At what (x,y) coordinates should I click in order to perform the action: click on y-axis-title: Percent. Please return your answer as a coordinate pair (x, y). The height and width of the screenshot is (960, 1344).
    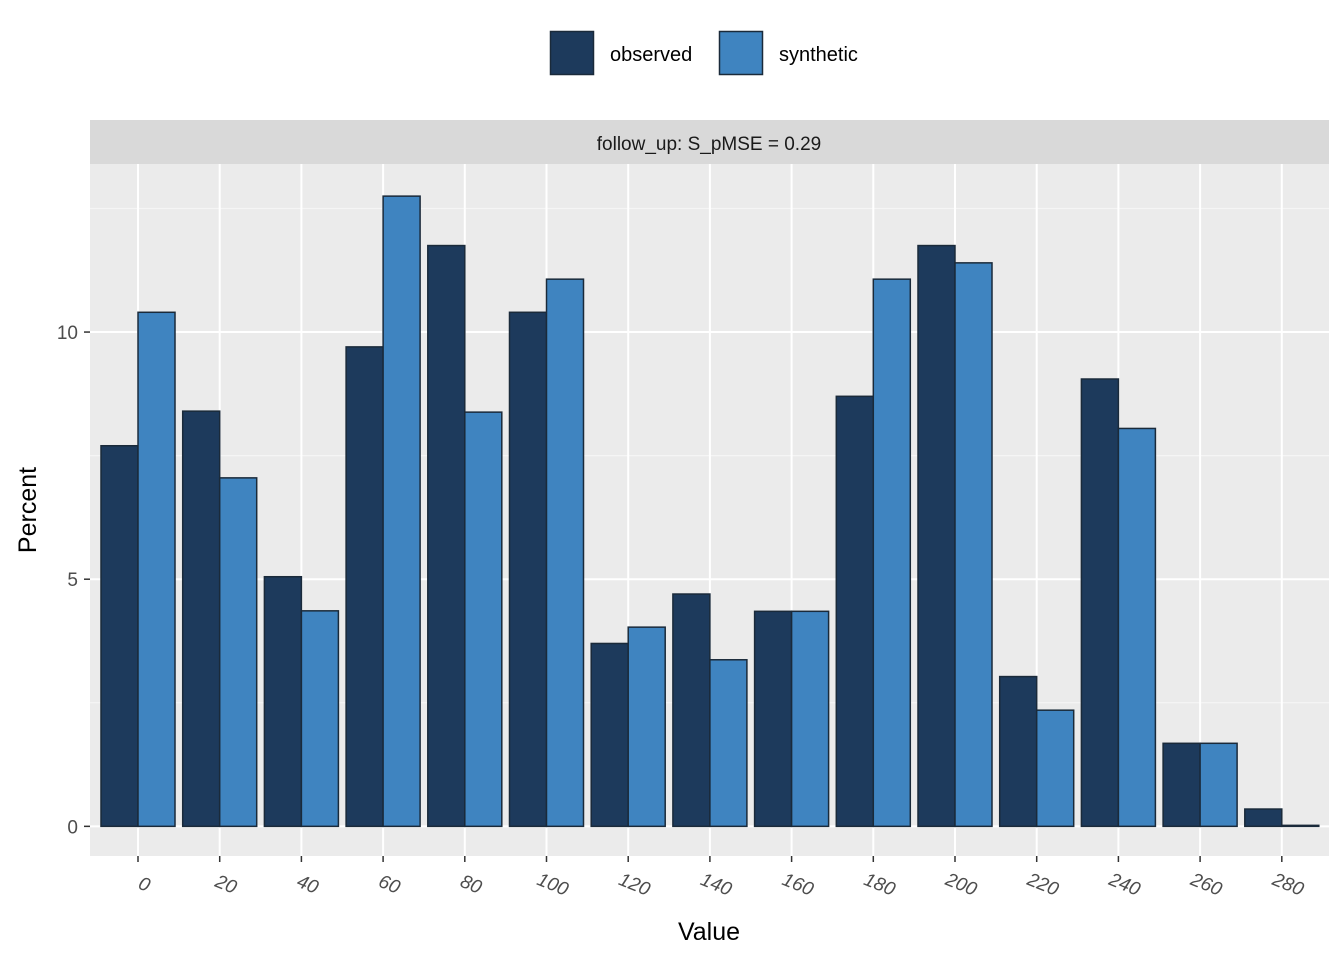
    Looking at the image, I should click on (28, 510).